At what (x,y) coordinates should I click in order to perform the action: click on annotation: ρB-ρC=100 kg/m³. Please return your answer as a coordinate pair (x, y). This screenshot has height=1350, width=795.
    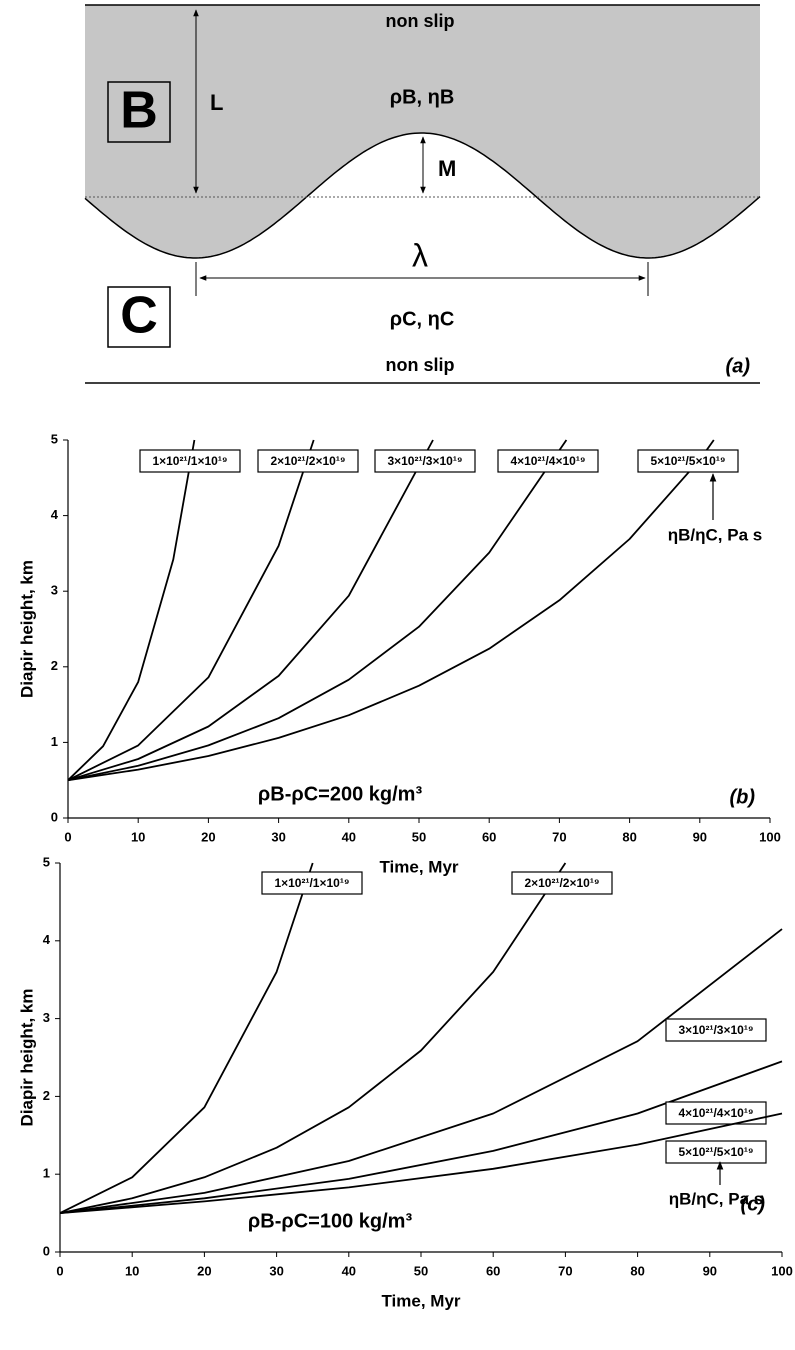
    Looking at the image, I should click on (330, 1221).